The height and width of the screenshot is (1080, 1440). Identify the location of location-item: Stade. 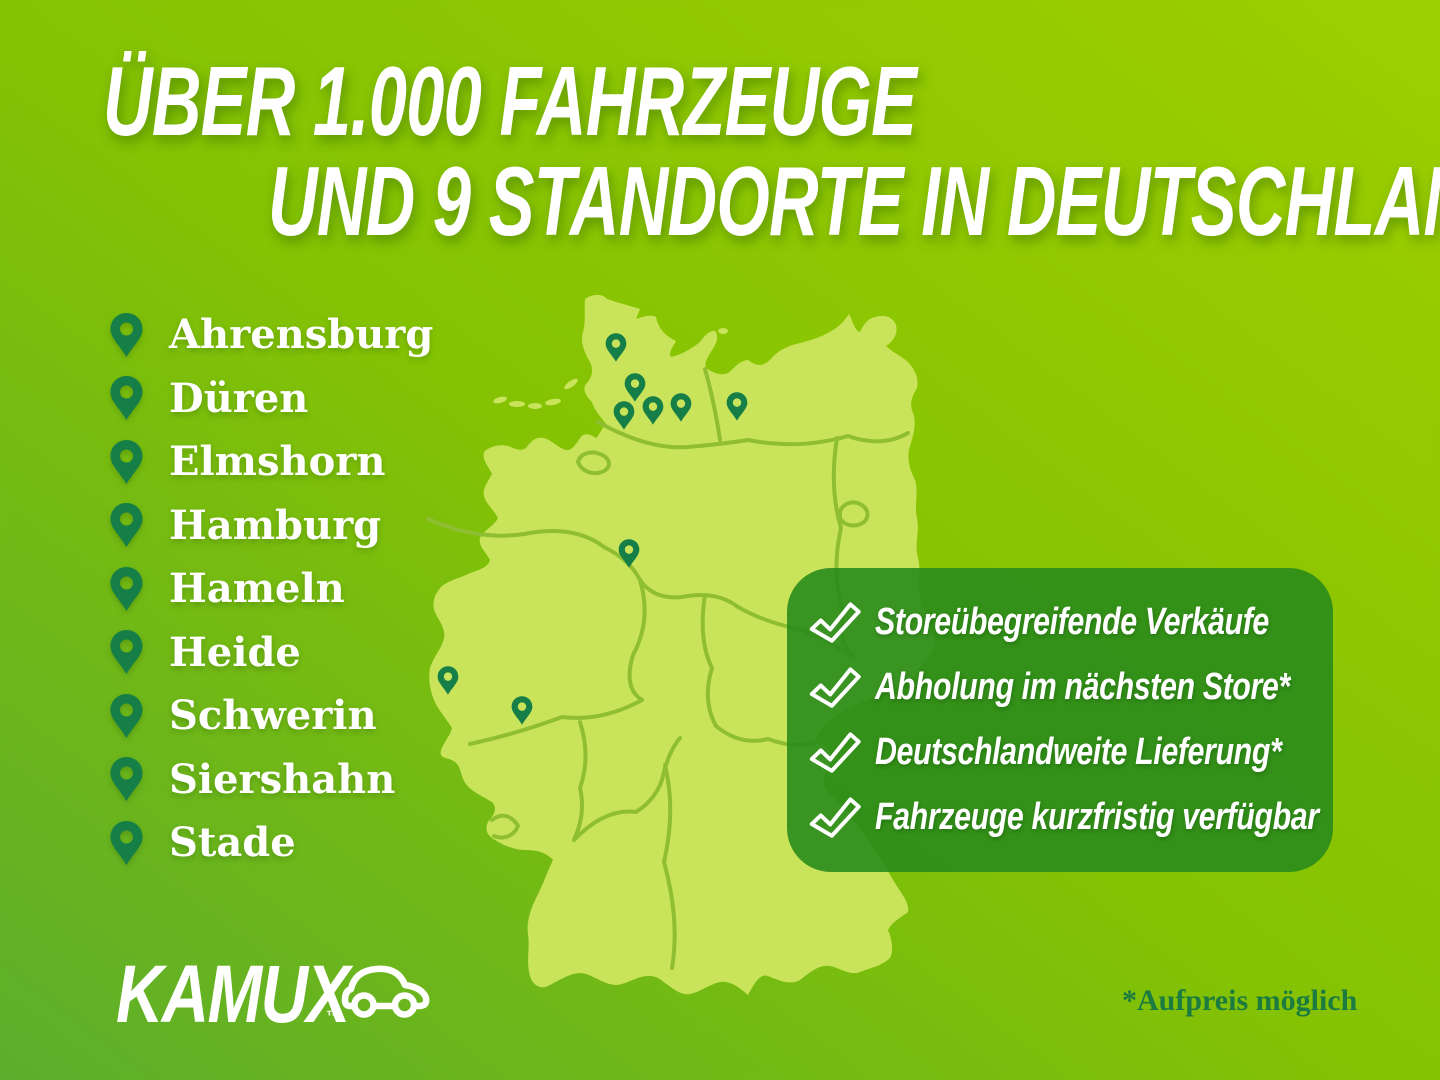
(270, 843).